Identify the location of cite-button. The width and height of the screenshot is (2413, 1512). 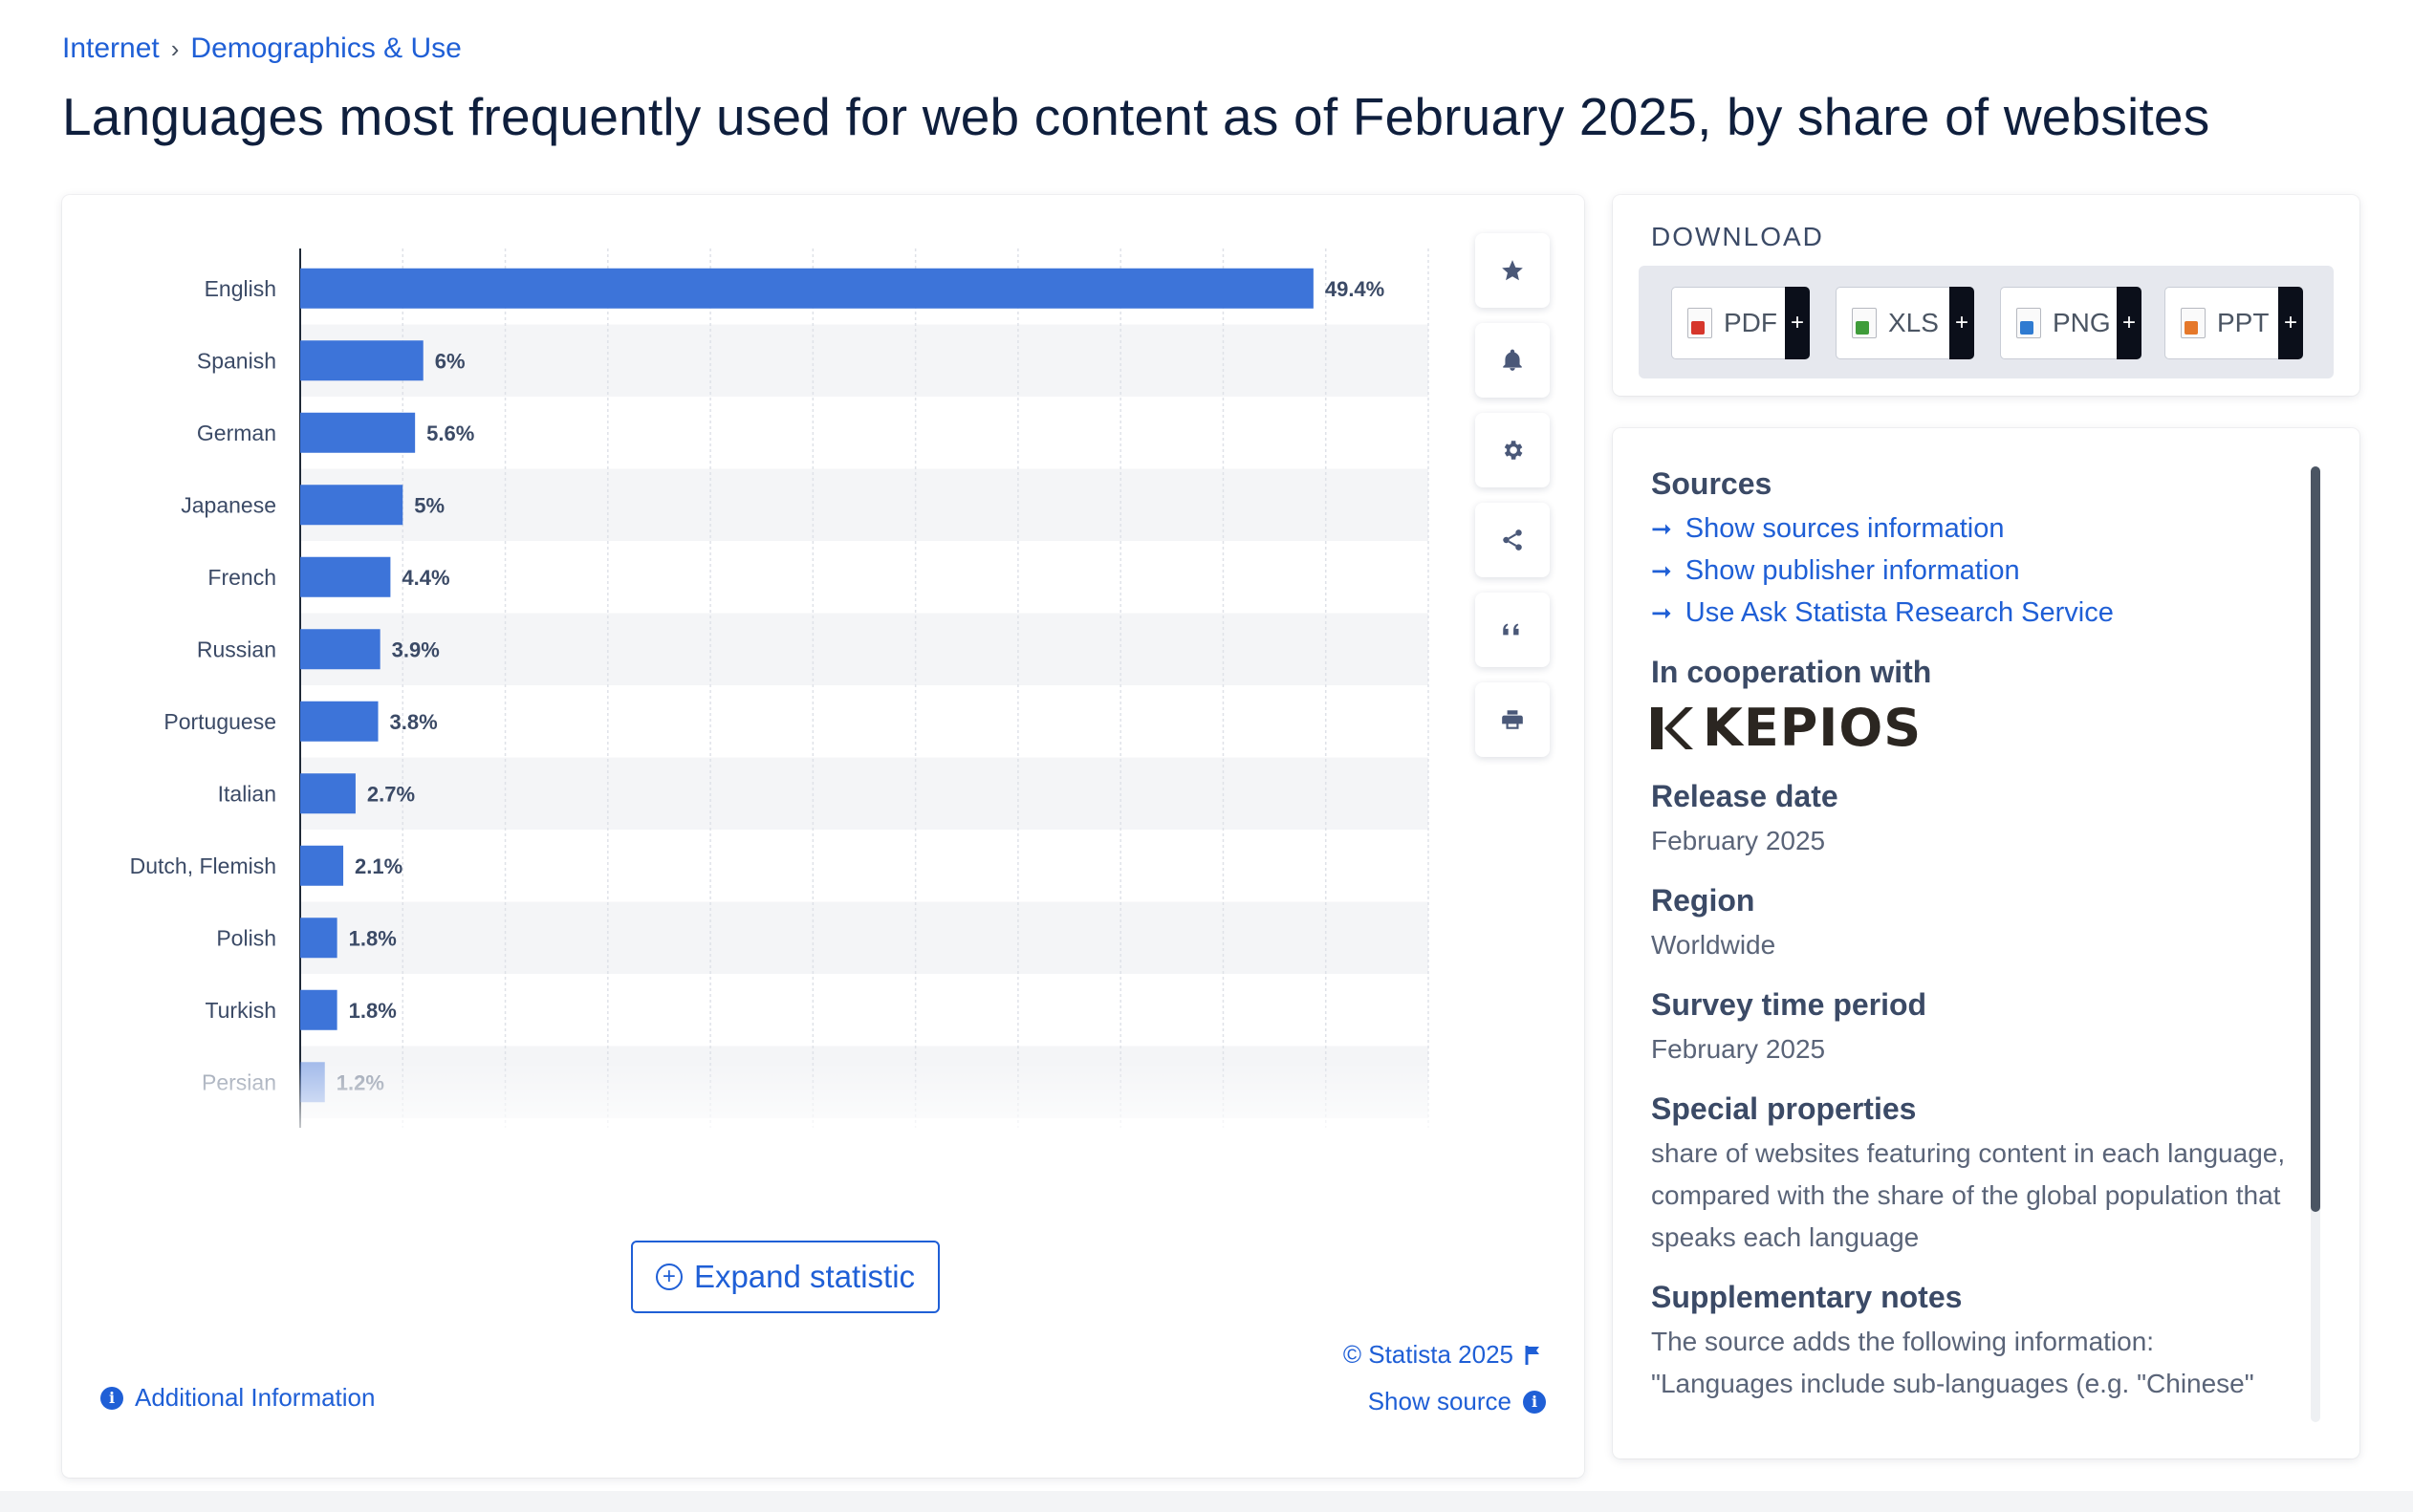
(1513, 630).